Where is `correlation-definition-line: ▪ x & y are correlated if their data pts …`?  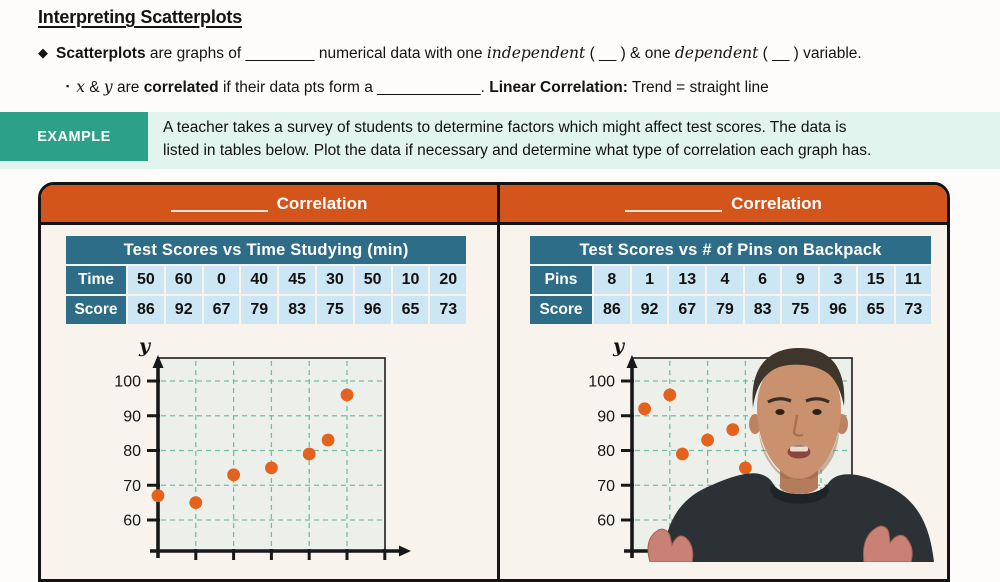 correlation-definition-line: ▪ x & y are correlated if their data pts … is located at coordinates (516, 87).